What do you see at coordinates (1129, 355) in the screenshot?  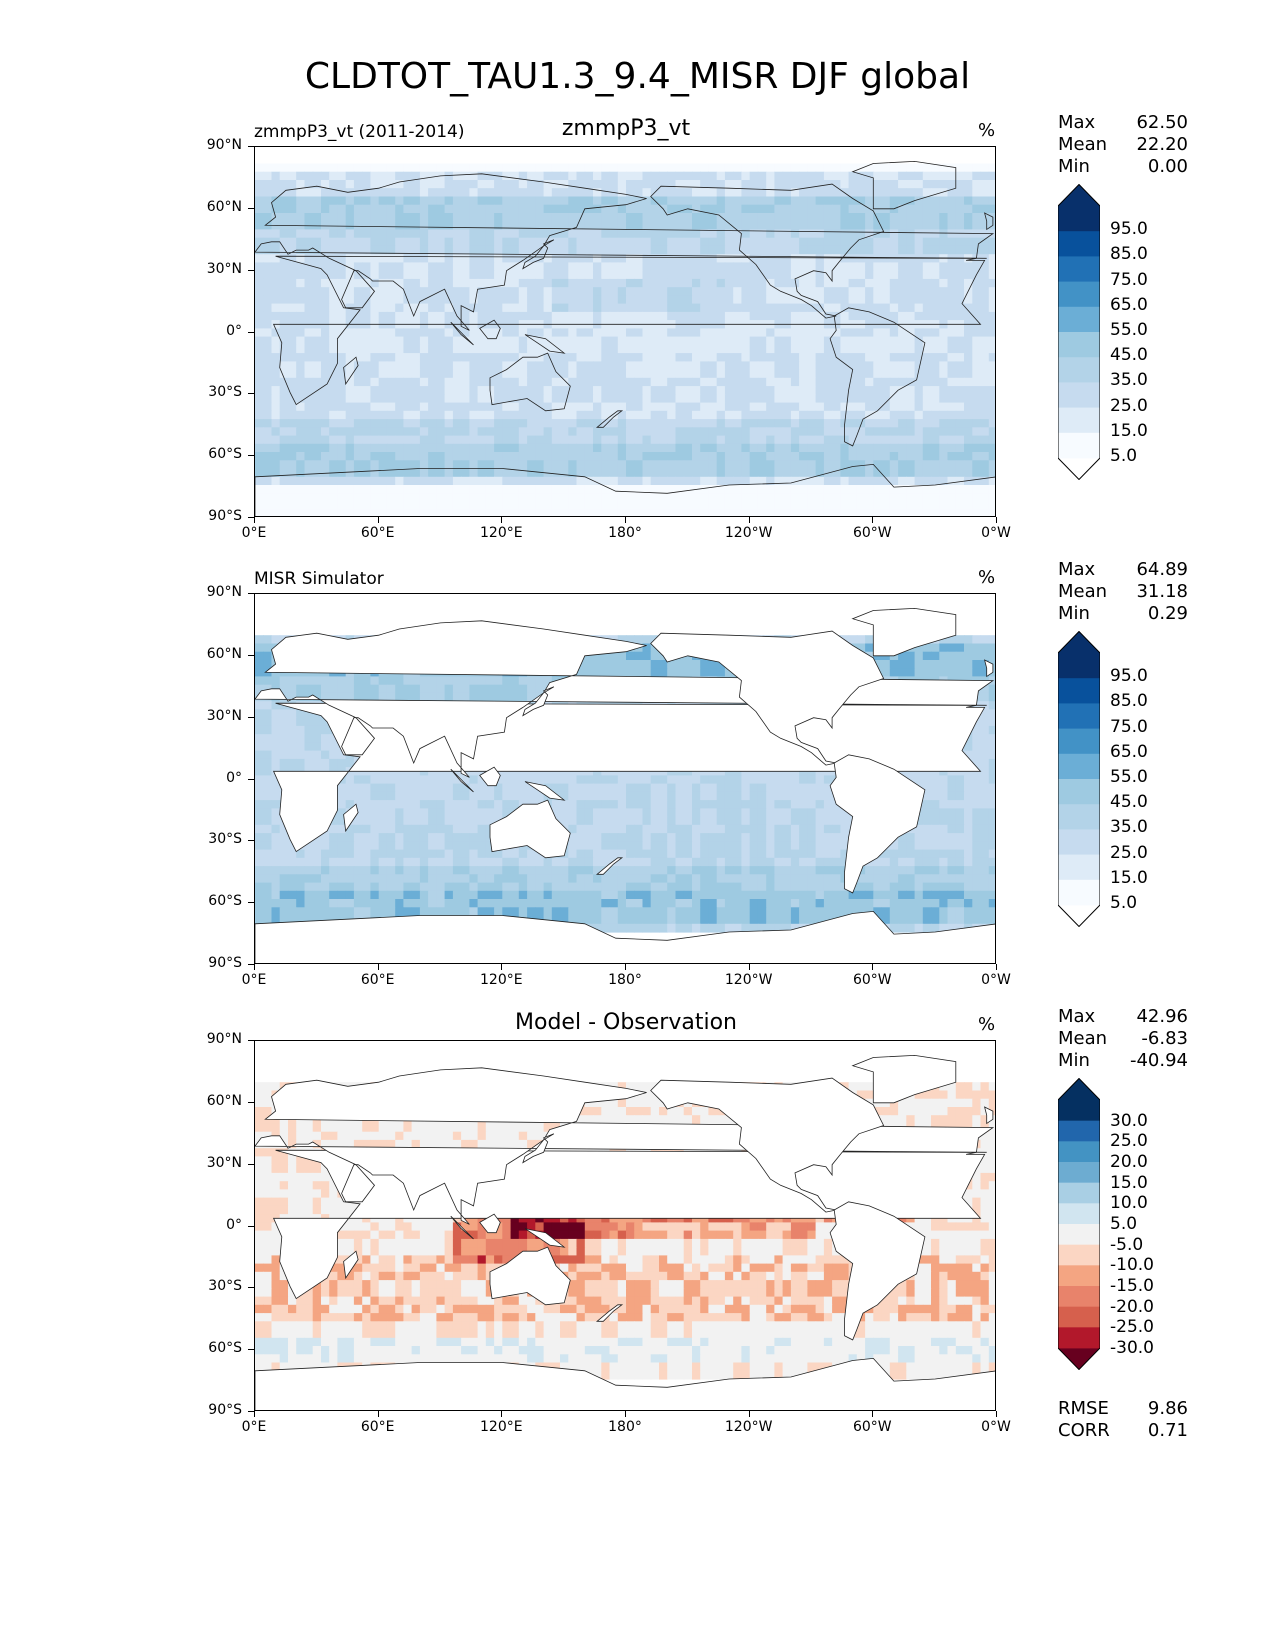 I see `colorbar-tick-label: 45.0` at bounding box center [1129, 355].